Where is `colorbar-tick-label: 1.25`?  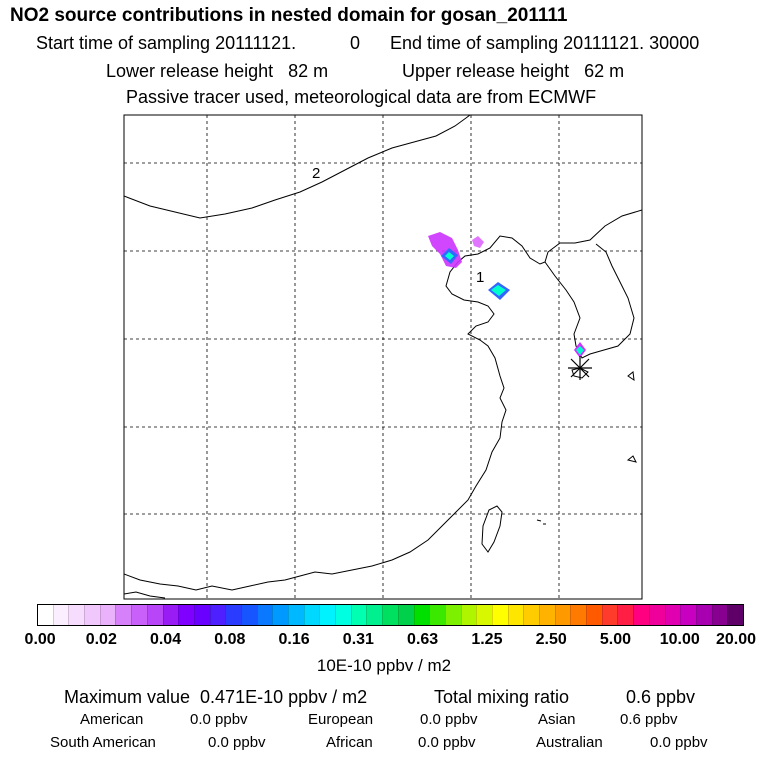 colorbar-tick-label: 1.25 is located at coordinates (487, 639).